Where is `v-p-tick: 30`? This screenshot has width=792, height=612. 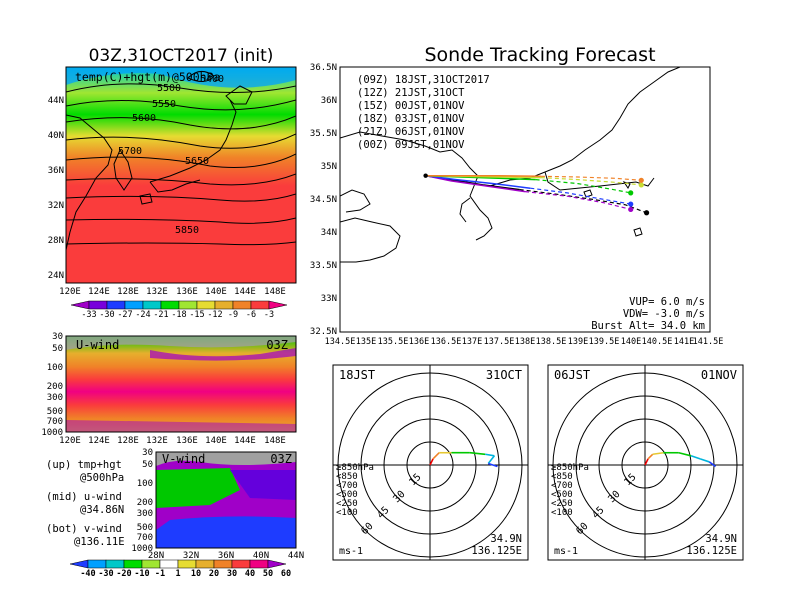 v-p-tick: 30 is located at coordinates (147, 453).